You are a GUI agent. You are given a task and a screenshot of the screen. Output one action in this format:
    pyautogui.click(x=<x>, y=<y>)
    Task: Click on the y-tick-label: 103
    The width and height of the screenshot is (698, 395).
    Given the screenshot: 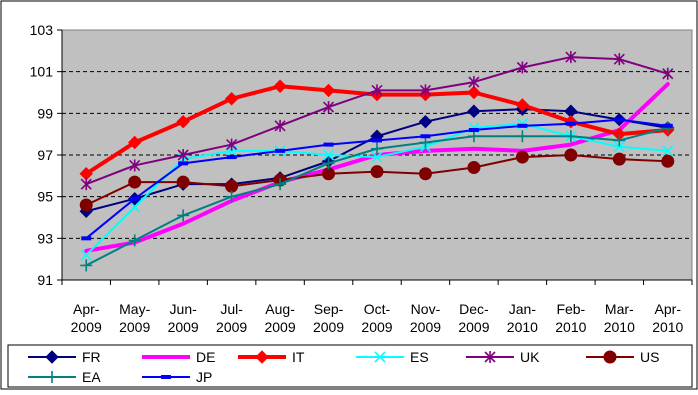 What is the action you would take?
    pyautogui.click(x=42, y=30)
    